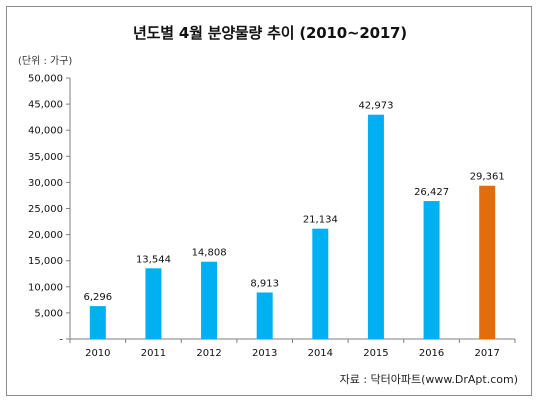 The height and width of the screenshot is (404, 540). Describe the element at coordinates (97, 297) in the screenshot. I see `data-label-2010: 6,296` at that location.